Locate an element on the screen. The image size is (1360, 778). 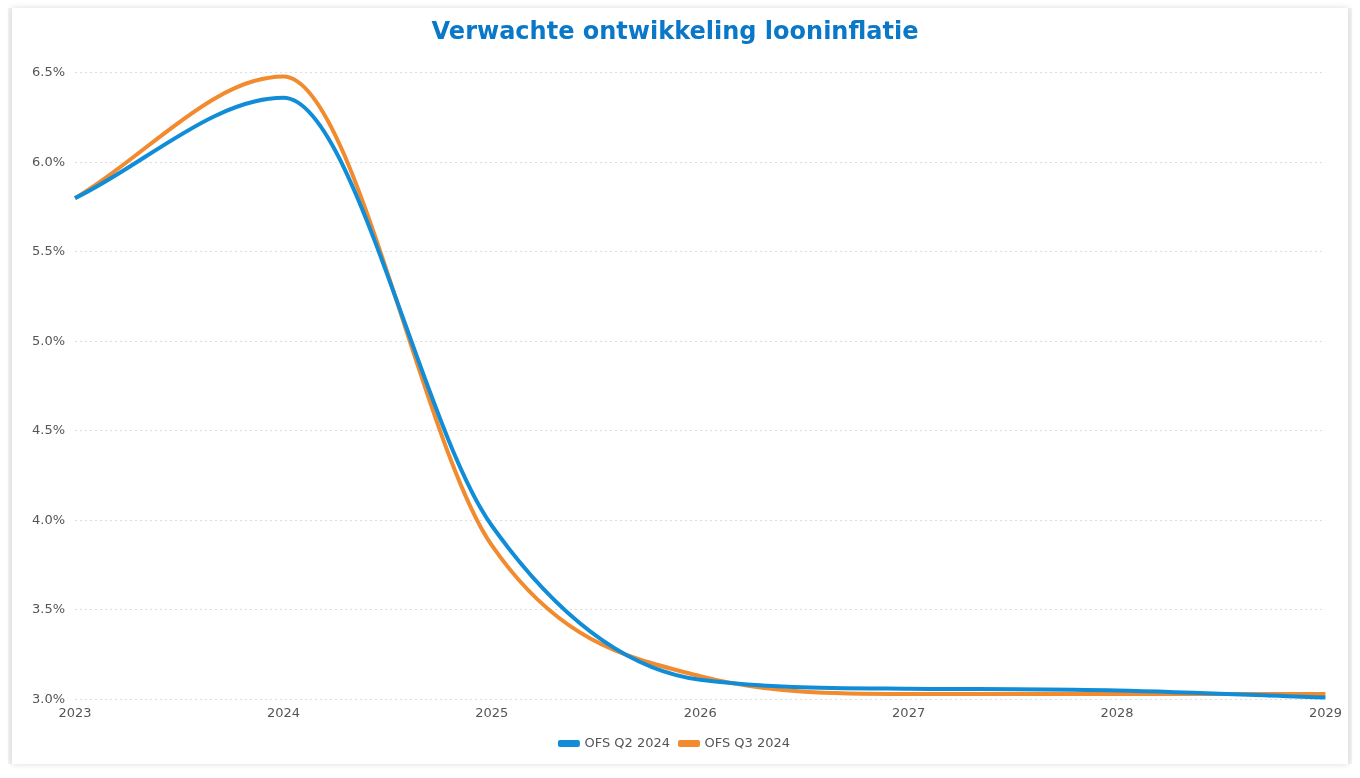
y-tick-label: 4.0% is located at coordinates (49, 519).